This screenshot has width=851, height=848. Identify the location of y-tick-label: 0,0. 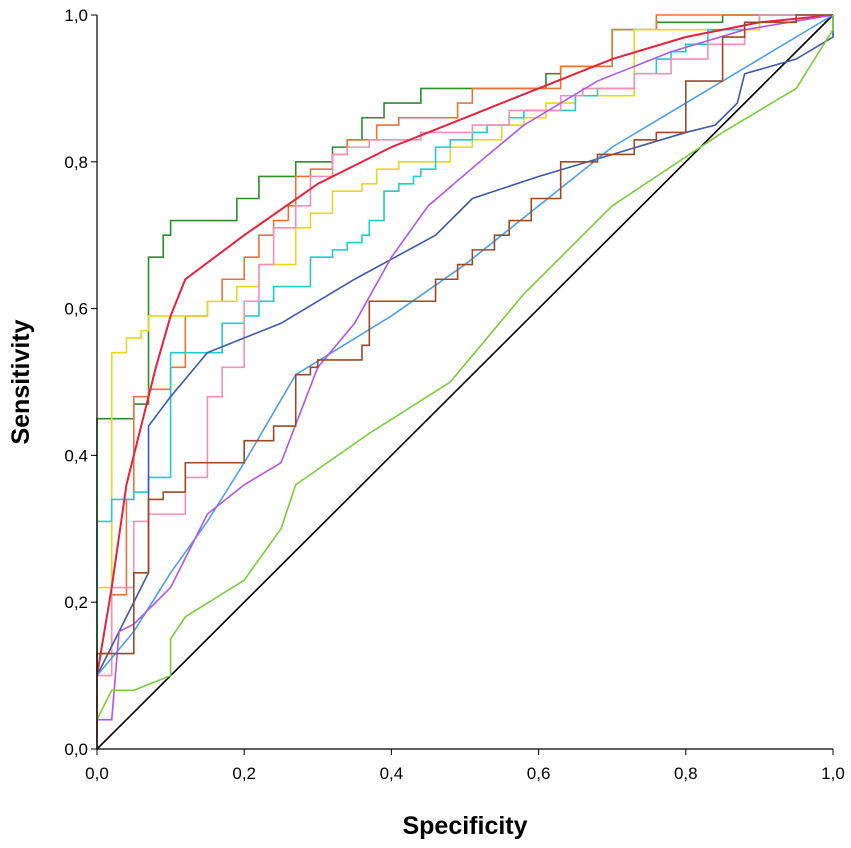
(76, 749).